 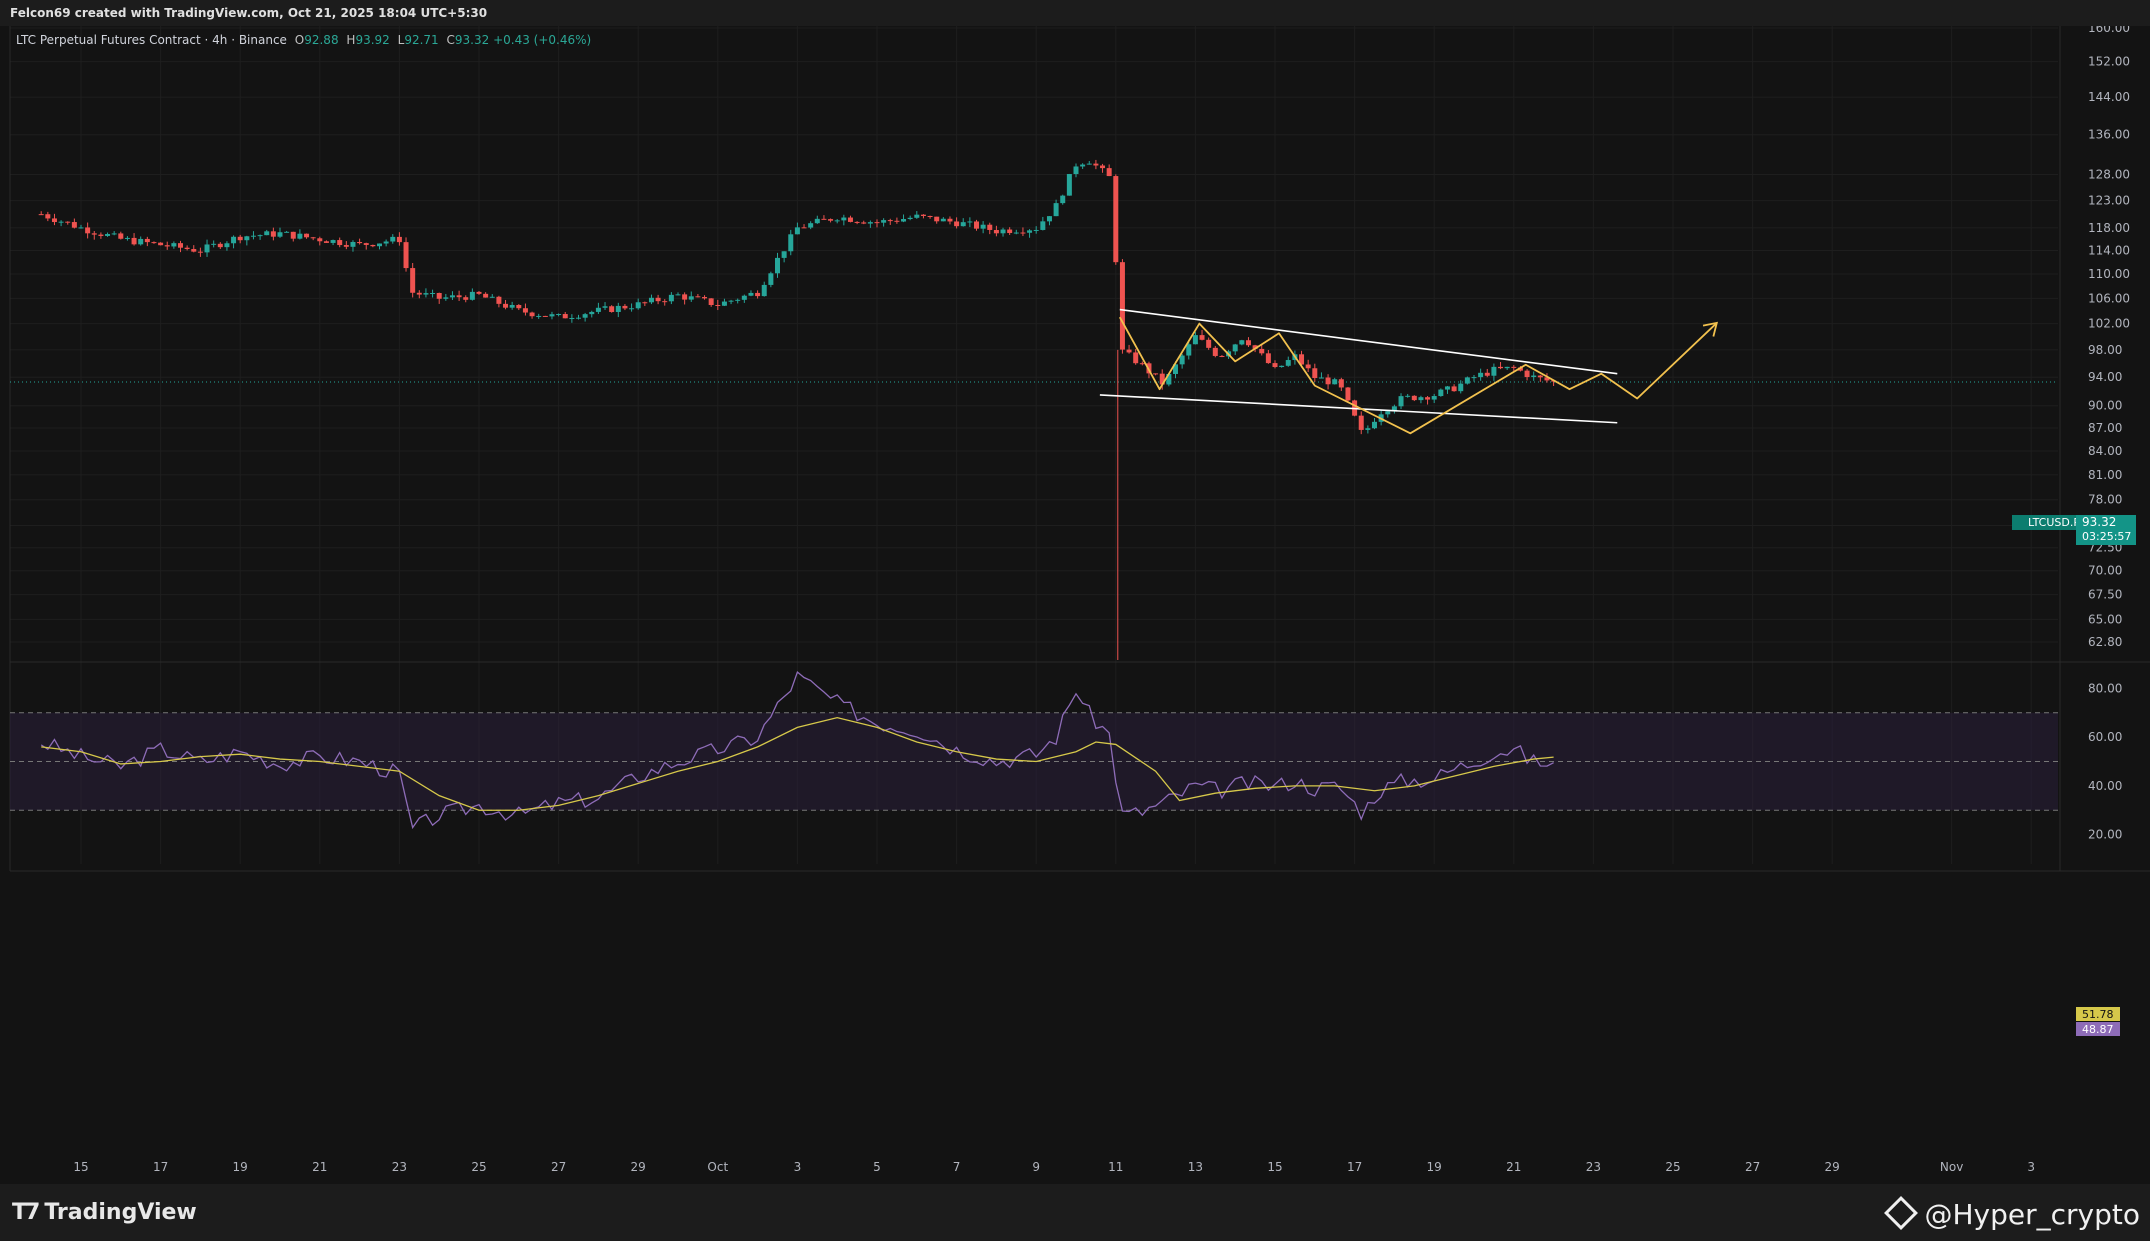 I want to click on price-tick-label: 106.00, so click(x=2109, y=298).